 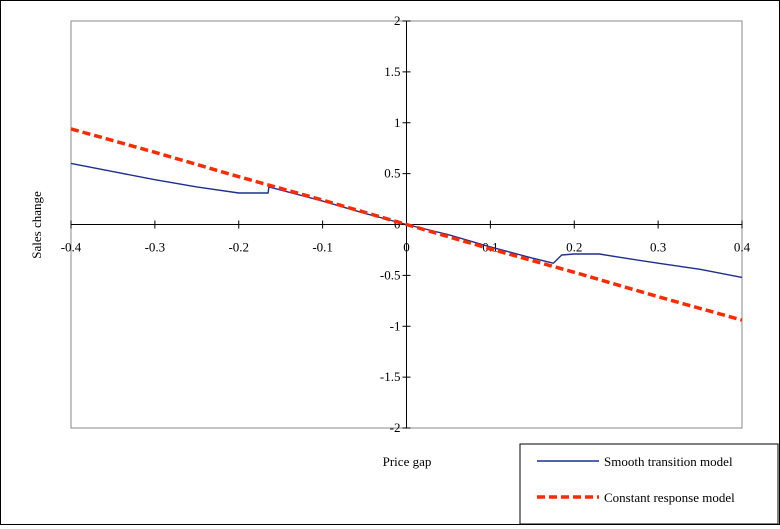 What do you see at coordinates (392, 173) in the screenshot?
I see `y-tick-label: 0.5` at bounding box center [392, 173].